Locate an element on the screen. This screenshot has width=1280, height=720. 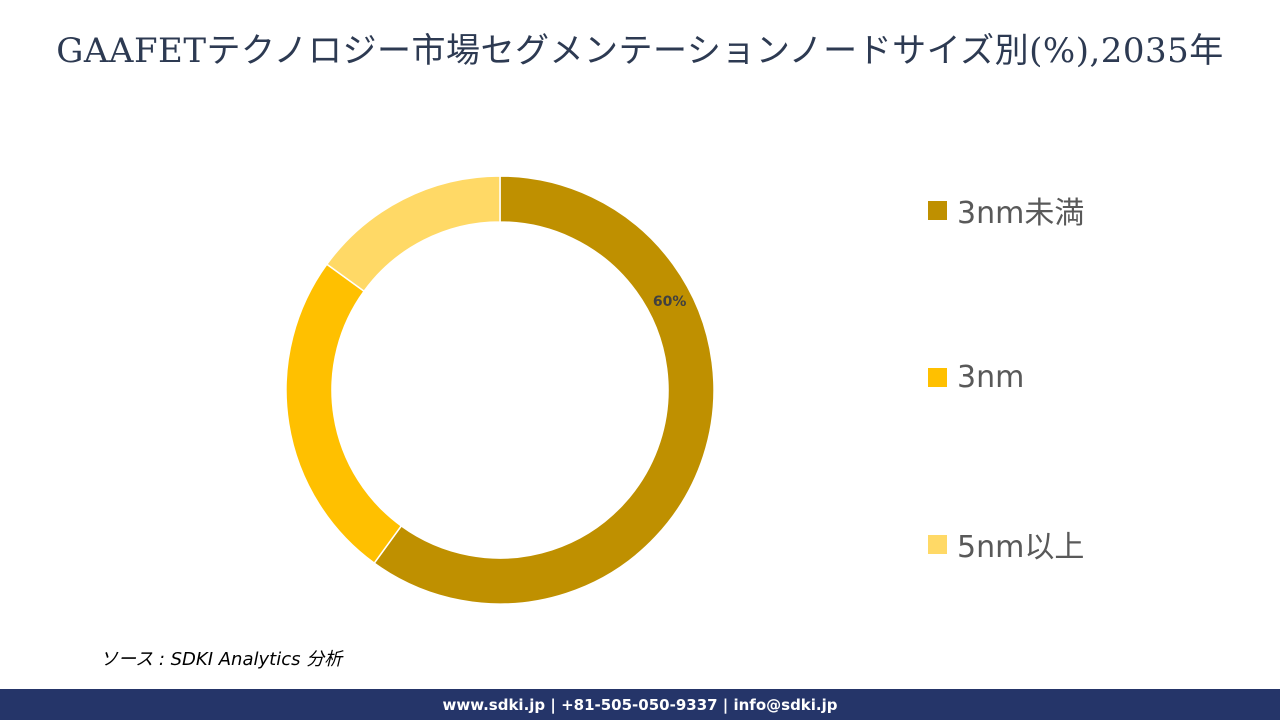
legend-item-3nm: 3nm is located at coordinates (976, 377).